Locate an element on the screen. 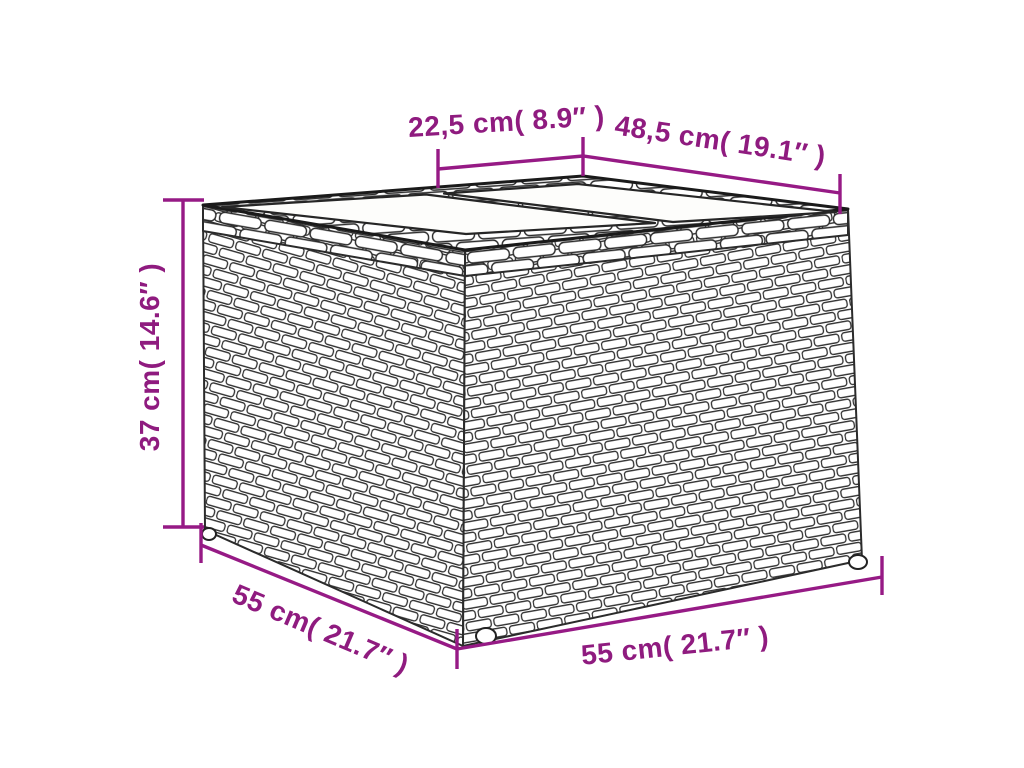 Image resolution: width=1024 pixels, height=768 pixels. depth-dimension is located at coordinates (328, 587).